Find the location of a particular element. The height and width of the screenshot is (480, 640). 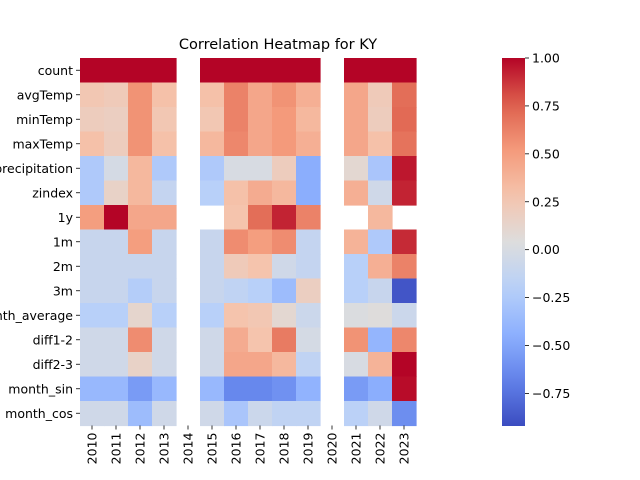

row-label: avgTemp is located at coordinates (45, 94).